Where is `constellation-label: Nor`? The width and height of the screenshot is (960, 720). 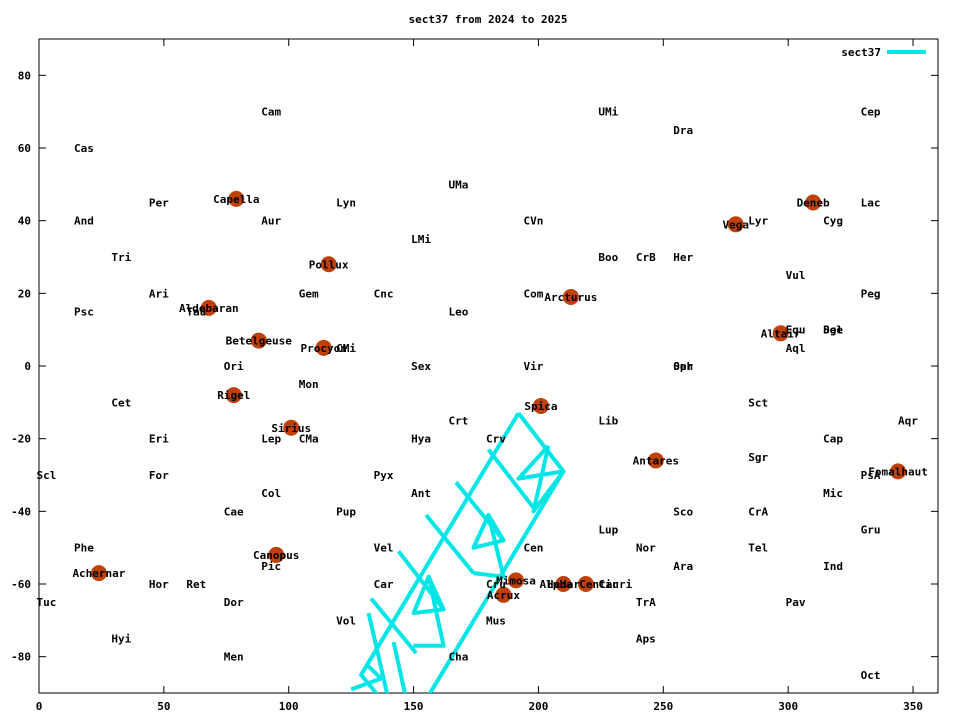 constellation-label: Nor is located at coordinates (646, 548).